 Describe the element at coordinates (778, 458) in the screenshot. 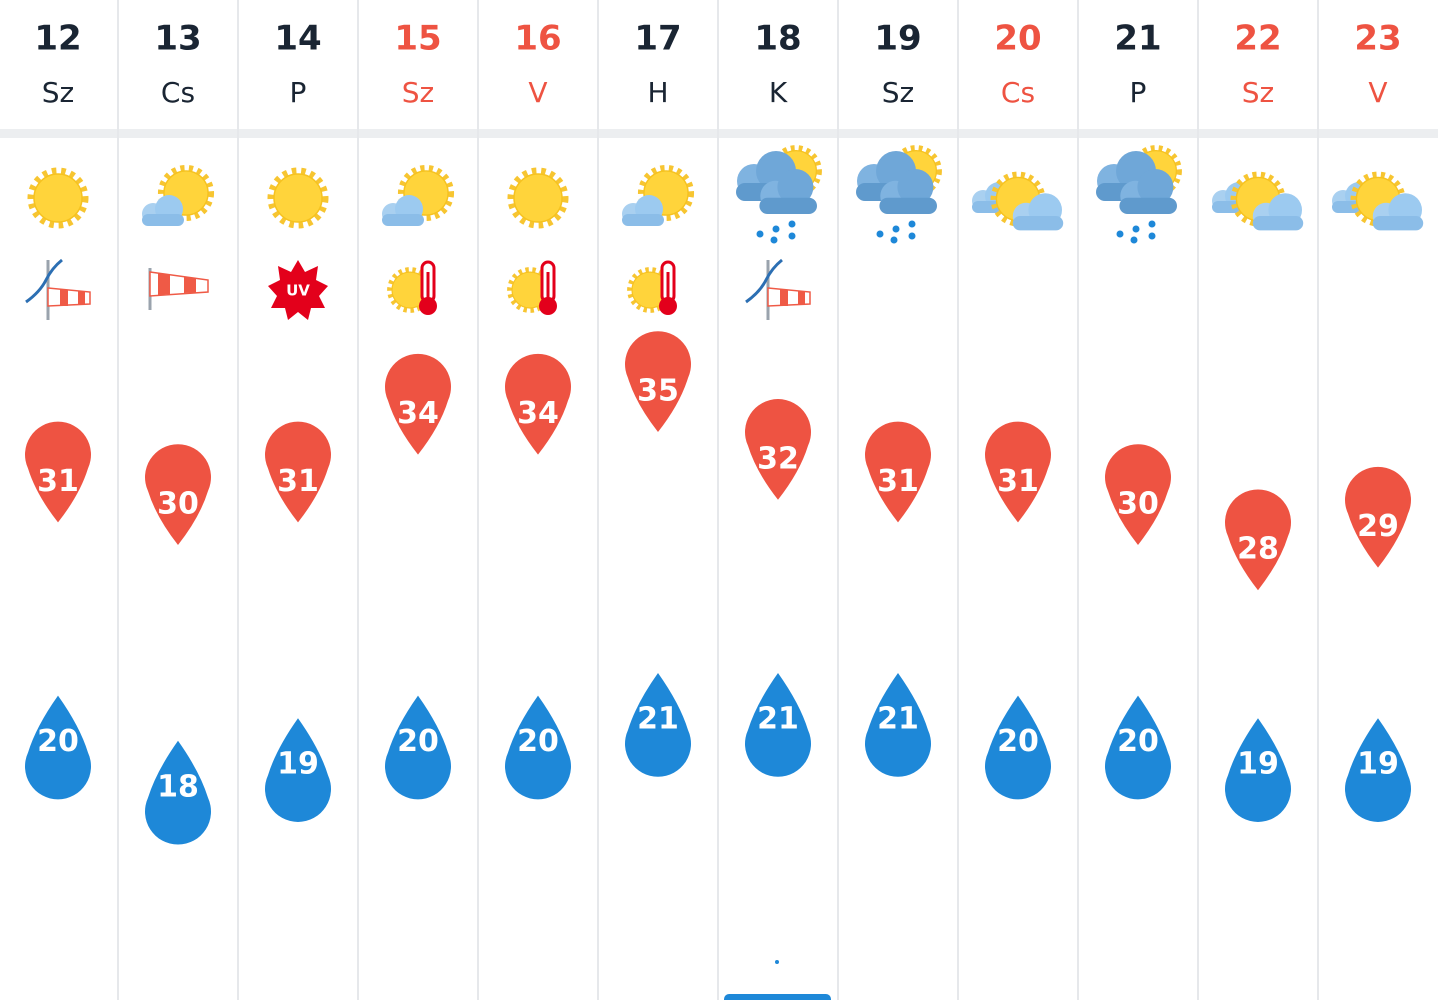

I see `max-temp: 32` at that location.